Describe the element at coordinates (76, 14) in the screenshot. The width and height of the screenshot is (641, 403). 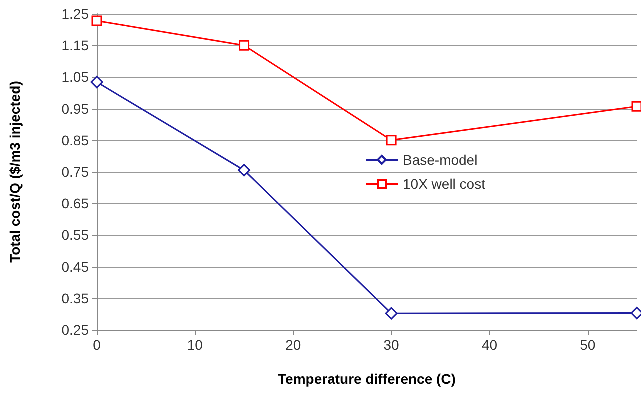
I see `y-tick-label: 1.25` at that location.